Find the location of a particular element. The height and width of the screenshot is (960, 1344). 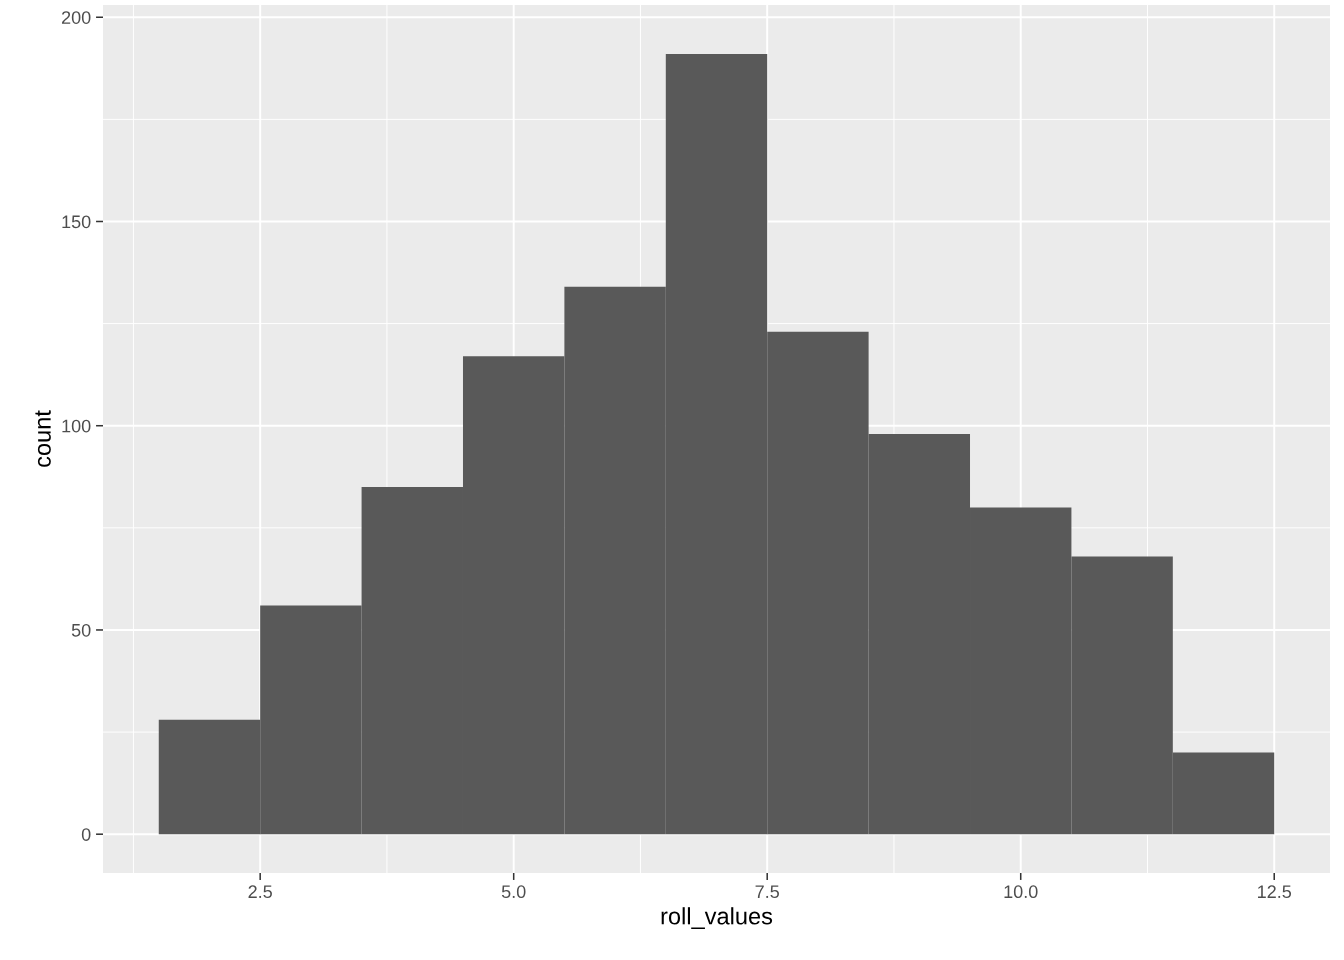

y-tick-label: 100 is located at coordinates (76, 426).